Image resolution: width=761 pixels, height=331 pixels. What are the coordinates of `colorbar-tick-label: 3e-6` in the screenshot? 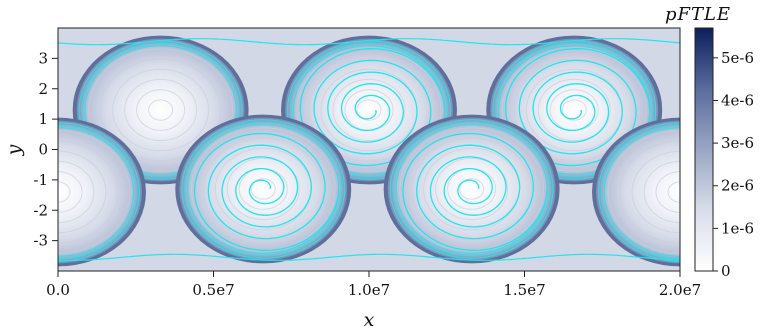 It's located at (737, 143).